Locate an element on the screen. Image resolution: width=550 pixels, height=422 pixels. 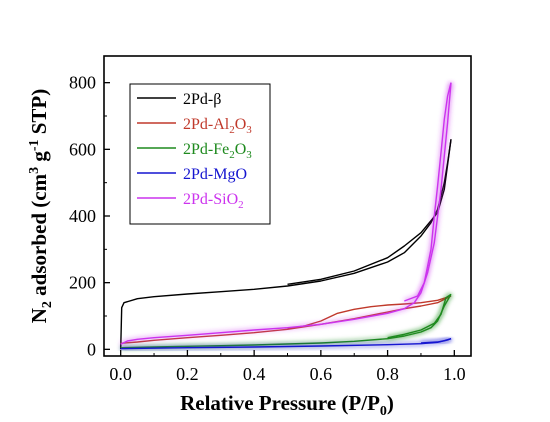
x-tick-label: 0.4 is located at coordinates (254, 374).